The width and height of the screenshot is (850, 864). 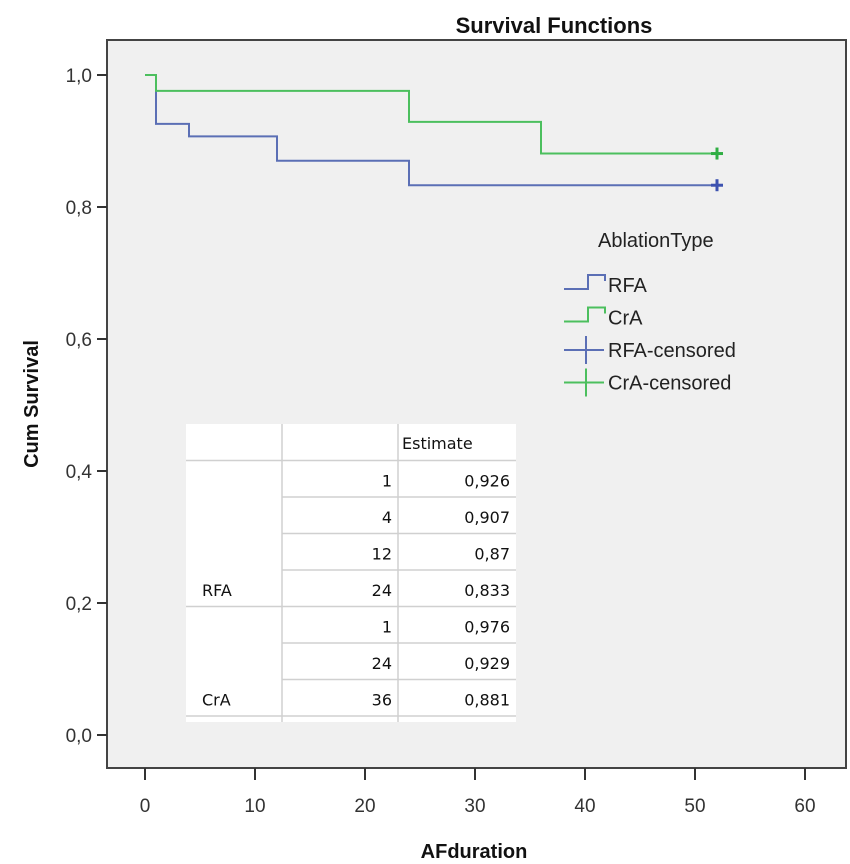 I want to click on x-tick-label: 30, so click(x=474, y=806).